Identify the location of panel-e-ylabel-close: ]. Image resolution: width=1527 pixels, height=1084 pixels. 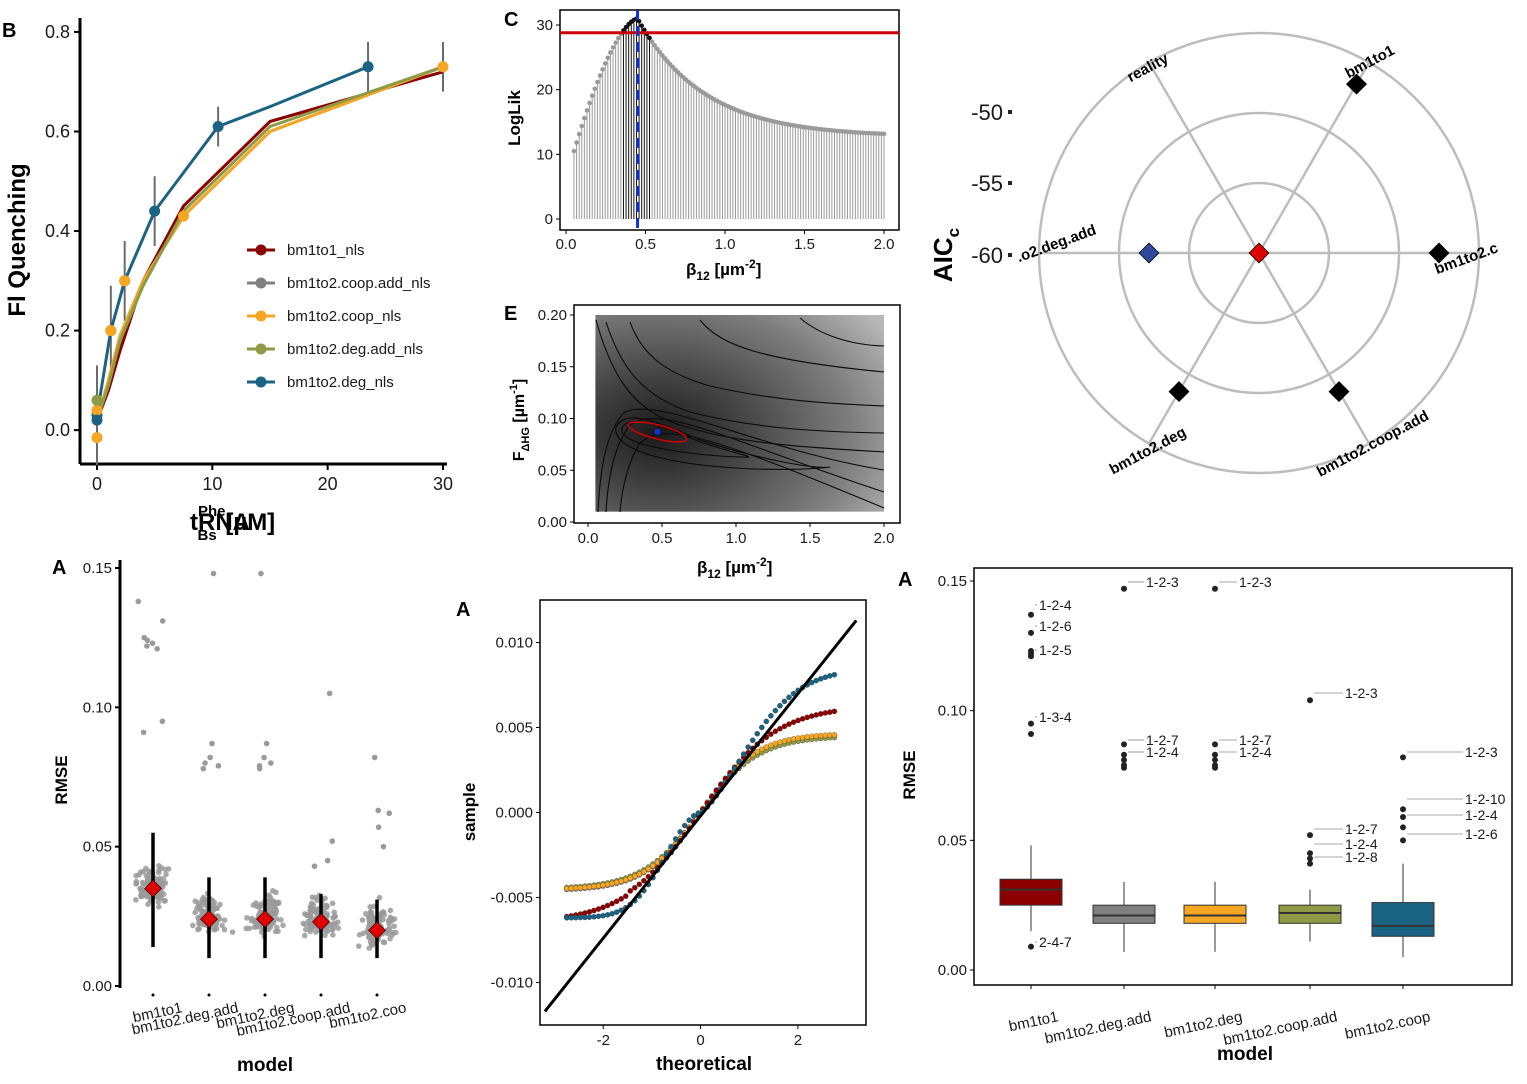
(519, 381).